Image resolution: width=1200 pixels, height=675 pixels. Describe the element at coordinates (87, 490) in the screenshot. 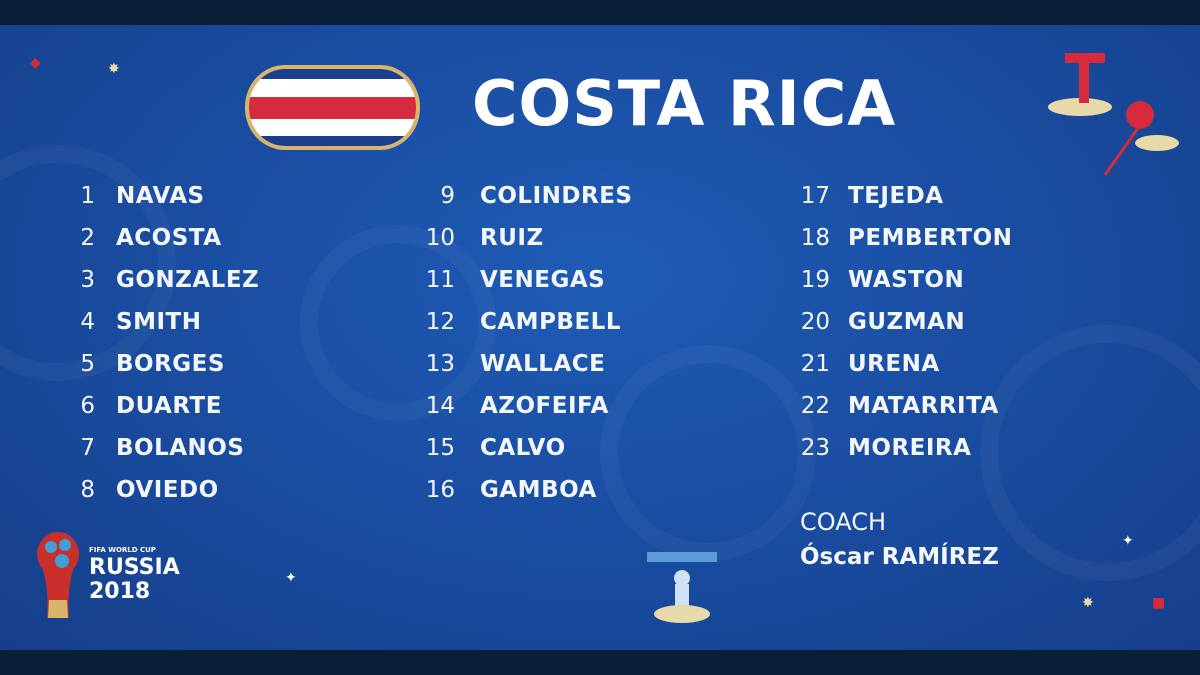

I see `player-number: 8` at that location.